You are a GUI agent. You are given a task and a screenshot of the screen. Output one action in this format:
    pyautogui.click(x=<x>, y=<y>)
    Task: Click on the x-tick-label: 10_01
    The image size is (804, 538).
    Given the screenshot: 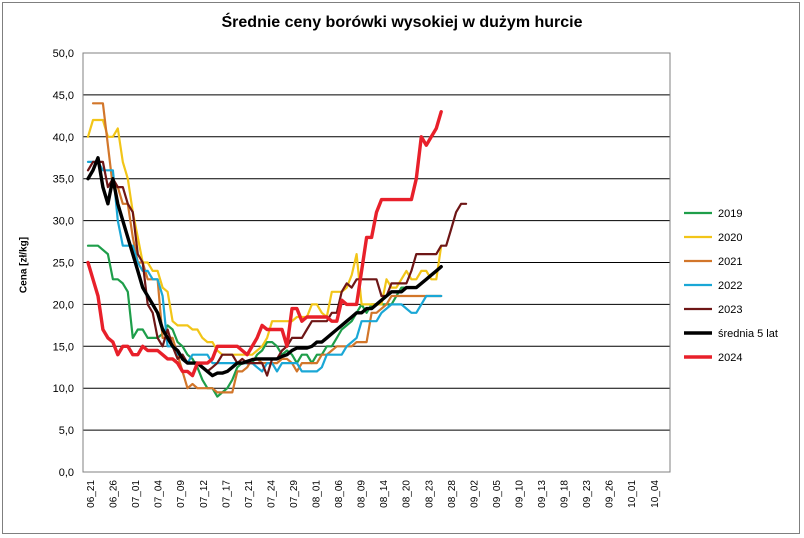 What is the action you would take?
    pyautogui.click(x=632, y=494)
    